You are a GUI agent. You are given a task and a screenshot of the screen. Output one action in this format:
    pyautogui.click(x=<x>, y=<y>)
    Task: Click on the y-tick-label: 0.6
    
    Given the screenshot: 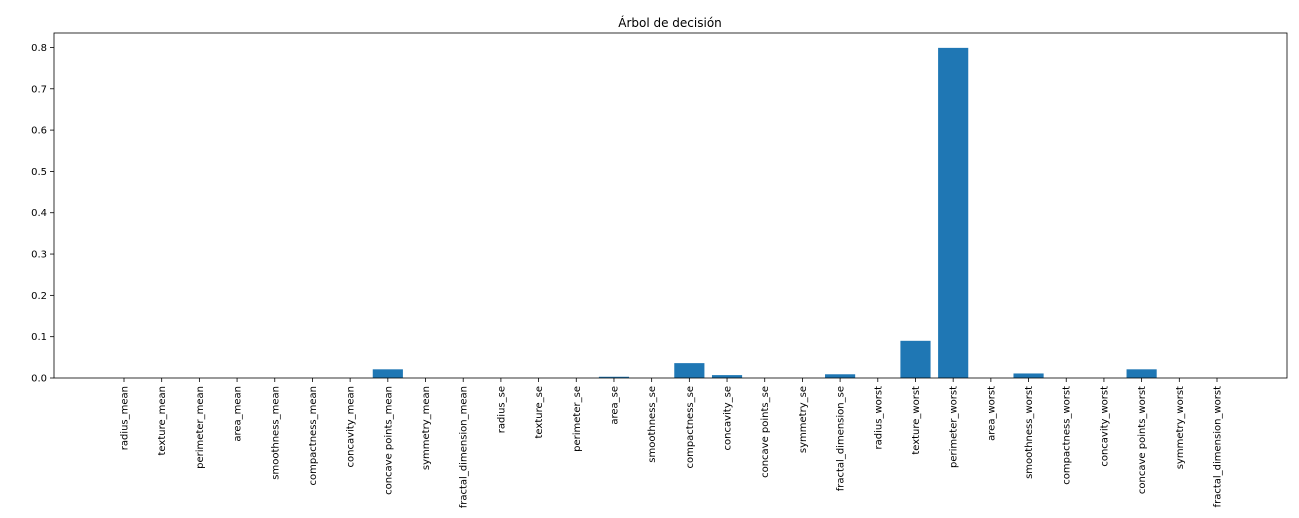 What is the action you would take?
    pyautogui.click(x=39, y=131)
    